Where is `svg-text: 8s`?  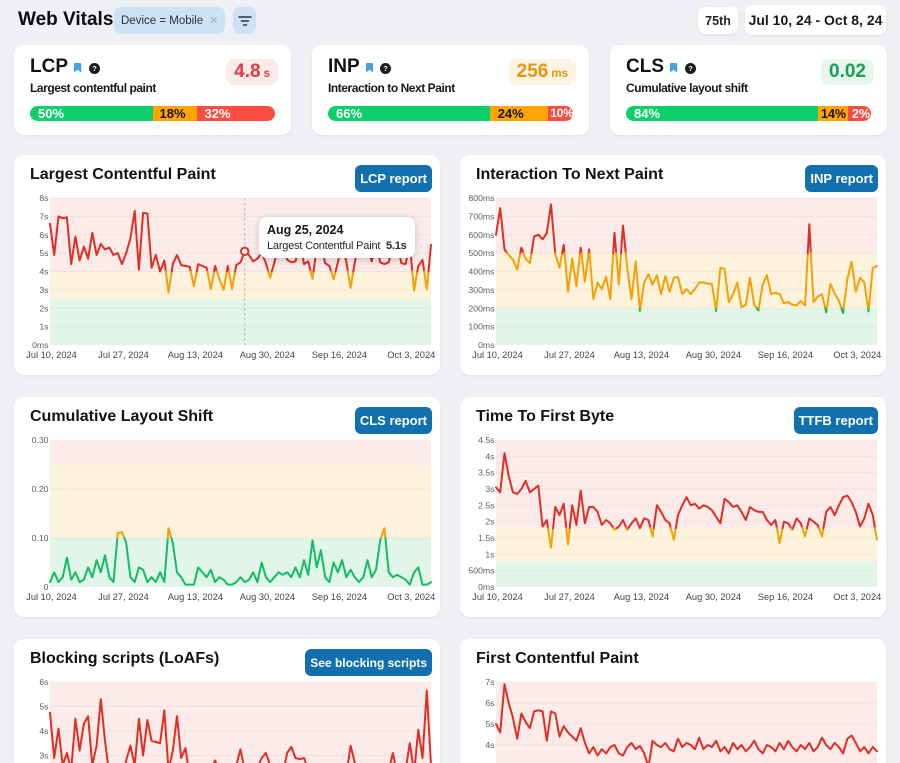
svg-text: 8s is located at coordinates (44, 198).